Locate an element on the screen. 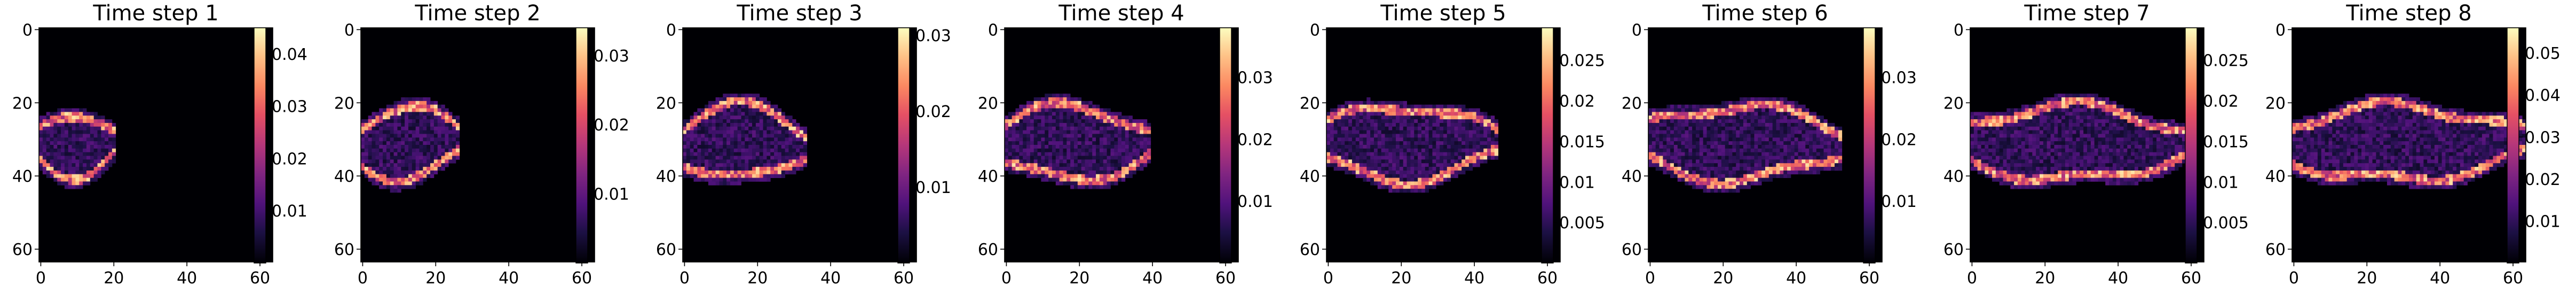 Image resolution: width=2576 pixels, height=301 pixels. panel-title: Time step 2 is located at coordinates (477, 13).